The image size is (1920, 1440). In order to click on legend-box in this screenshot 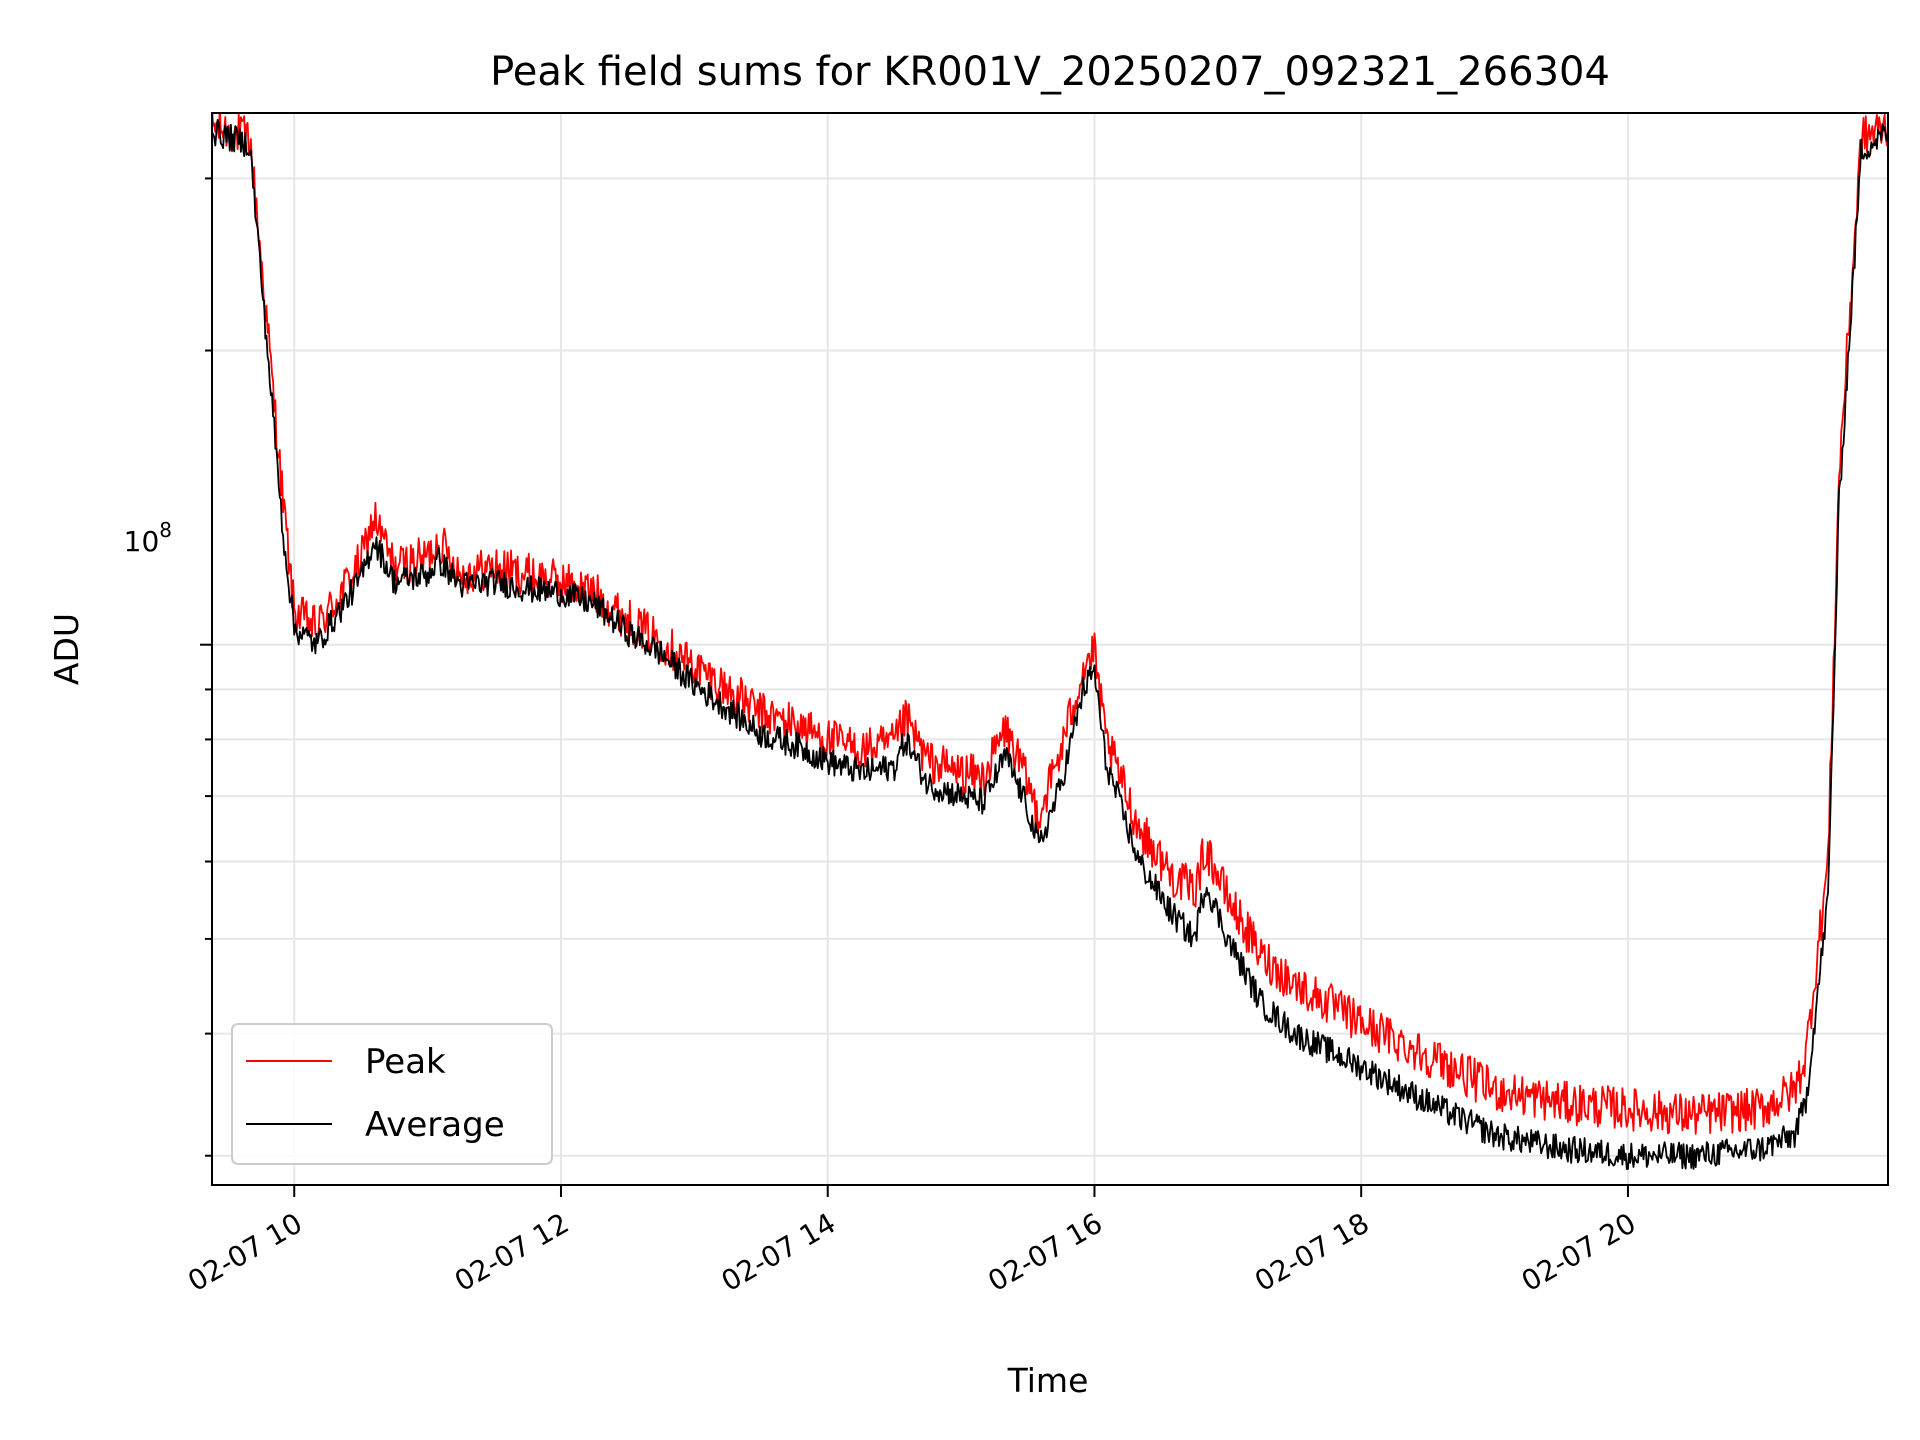, I will do `click(392, 1094)`.